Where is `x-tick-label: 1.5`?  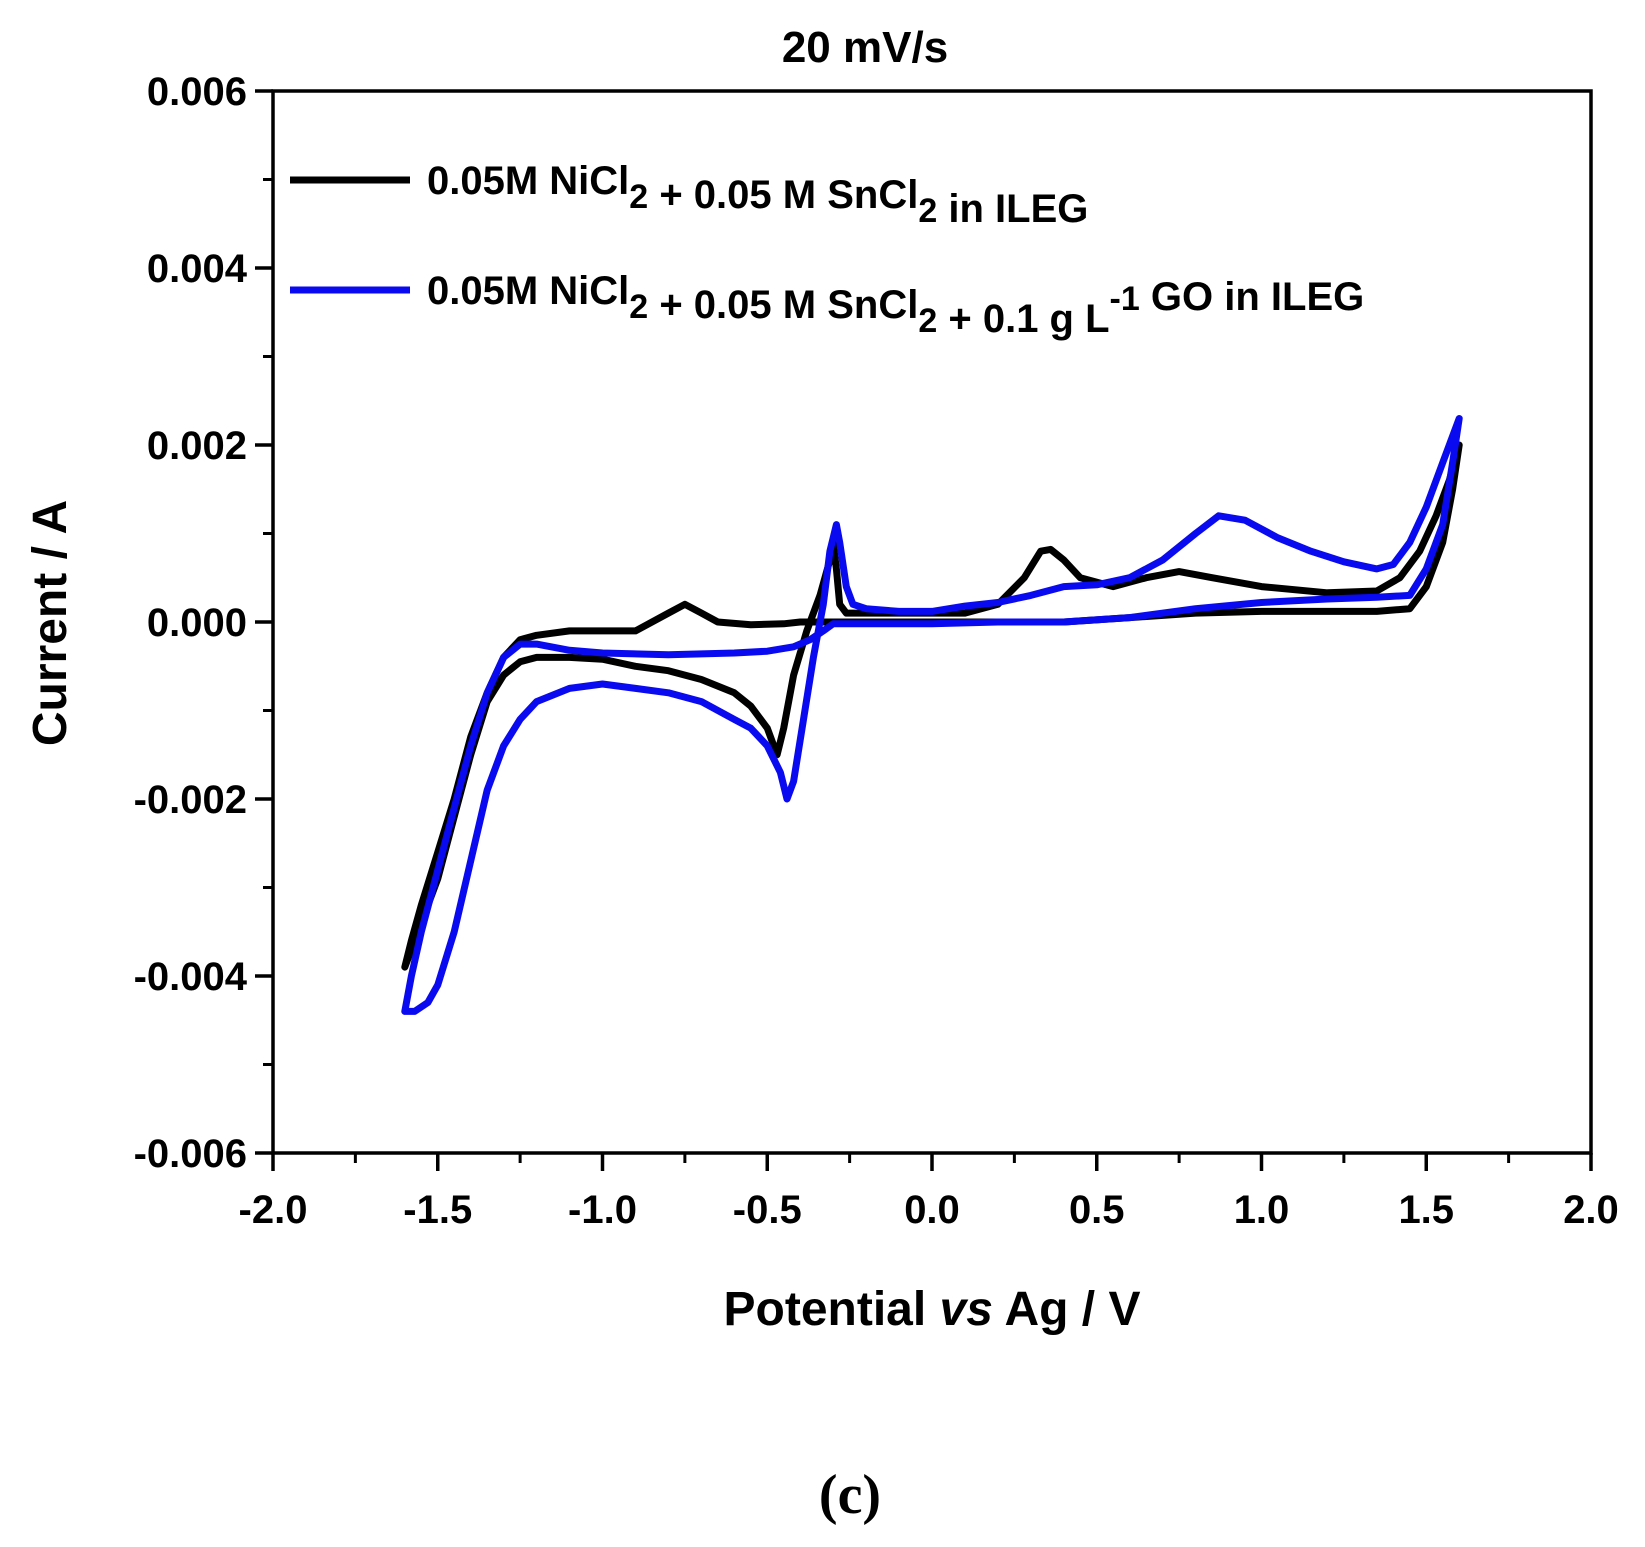 x-tick-label: 1.5 is located at coordinates (1426, 1210).